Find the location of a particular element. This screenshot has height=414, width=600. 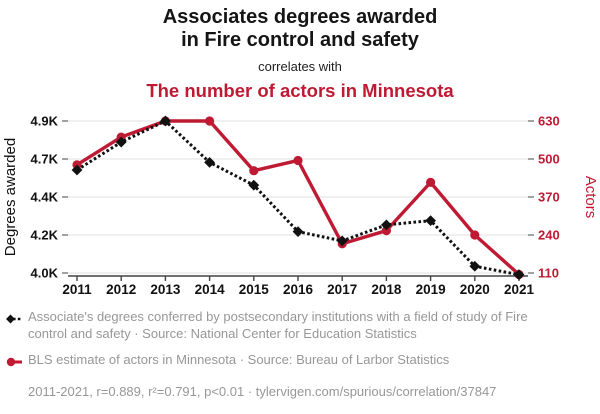

svg-text: 2019 is located at coordinates (431, 289).